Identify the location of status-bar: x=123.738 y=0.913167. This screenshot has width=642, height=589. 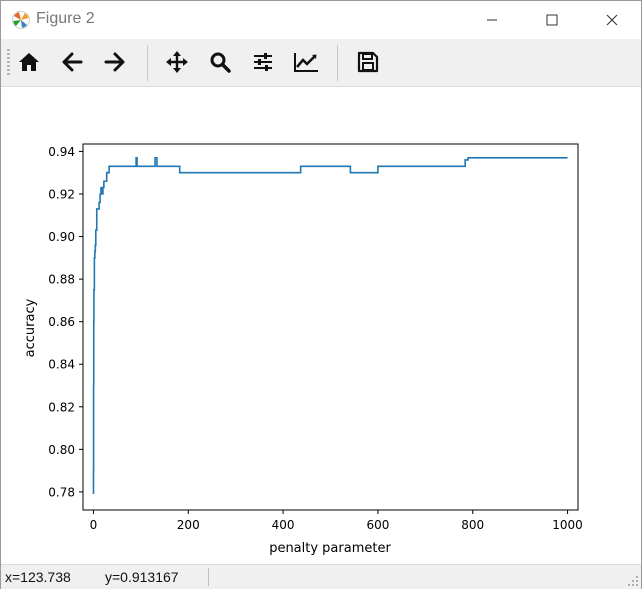
(321, 576).